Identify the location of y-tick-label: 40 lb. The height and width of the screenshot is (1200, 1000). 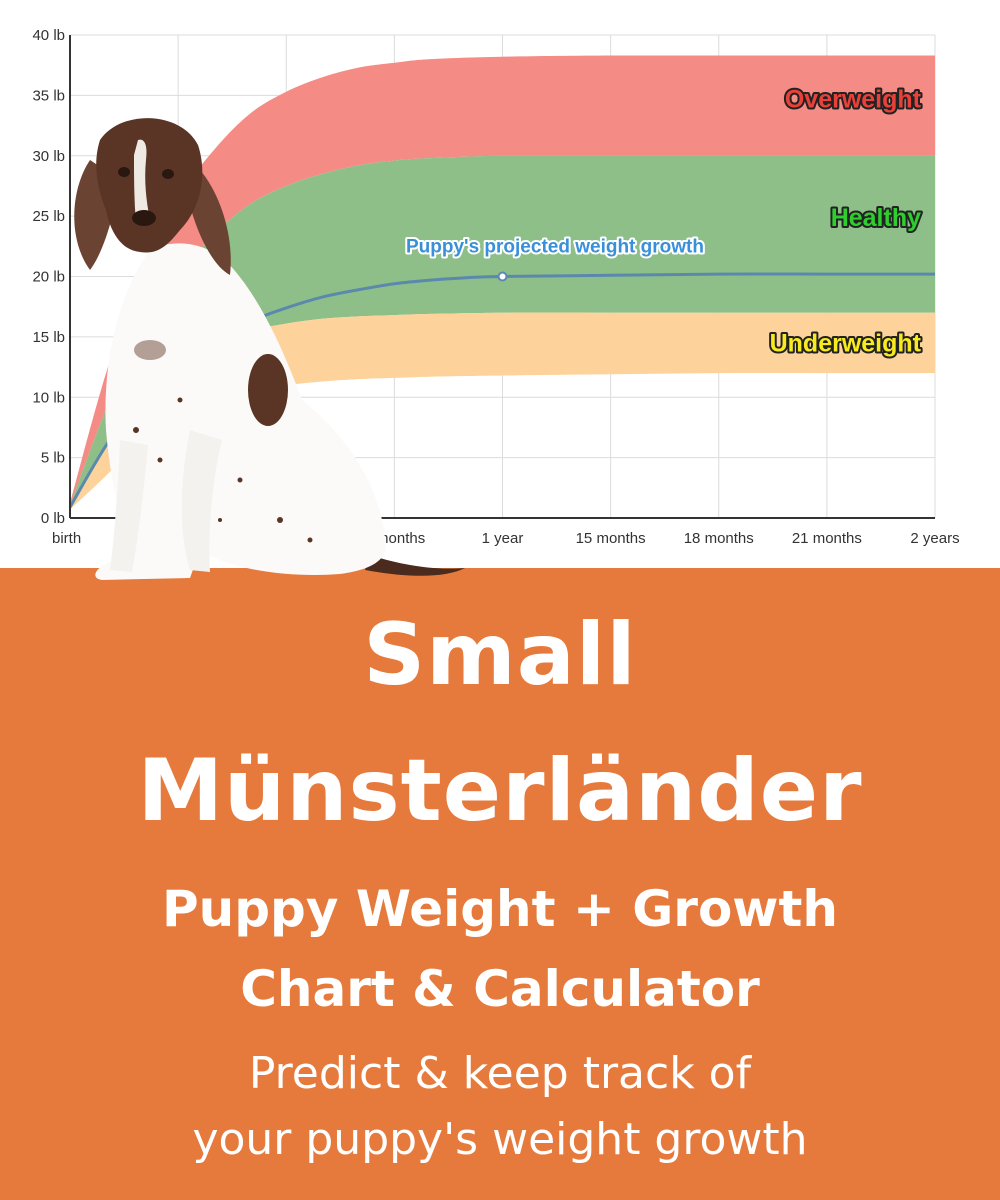
(48, 35).